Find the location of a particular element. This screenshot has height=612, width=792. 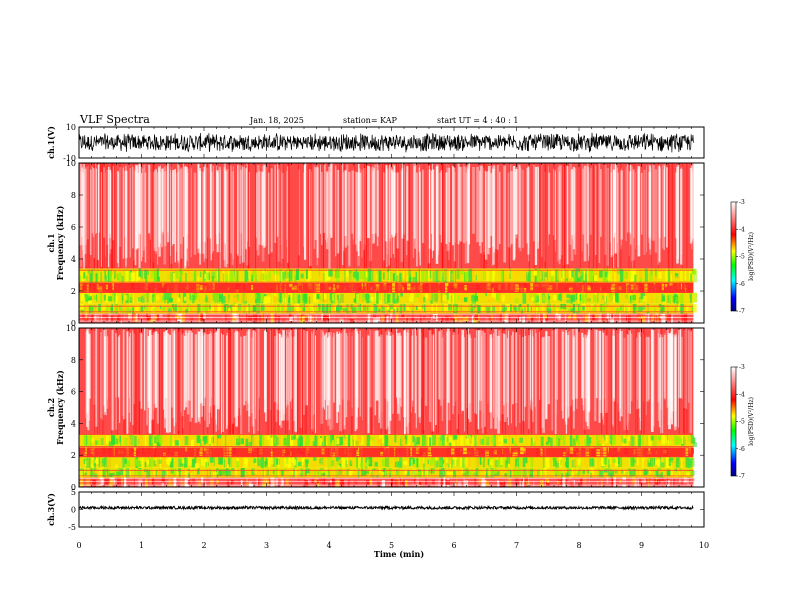

station-label: station= KAP is located at coordinates (370, 120).